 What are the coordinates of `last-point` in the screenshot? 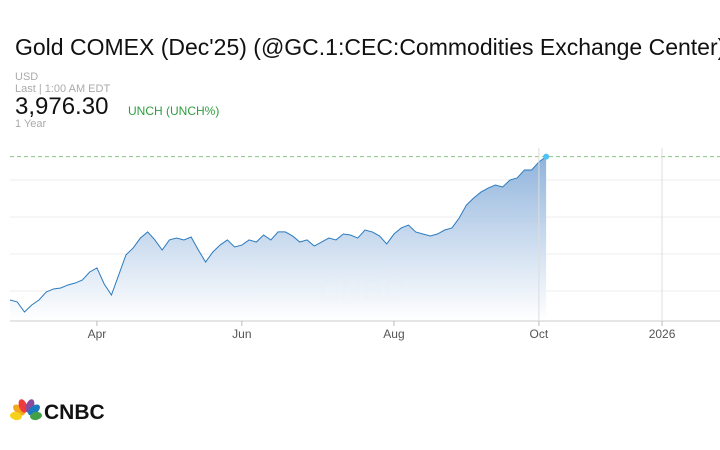 It's located at (546, 156).